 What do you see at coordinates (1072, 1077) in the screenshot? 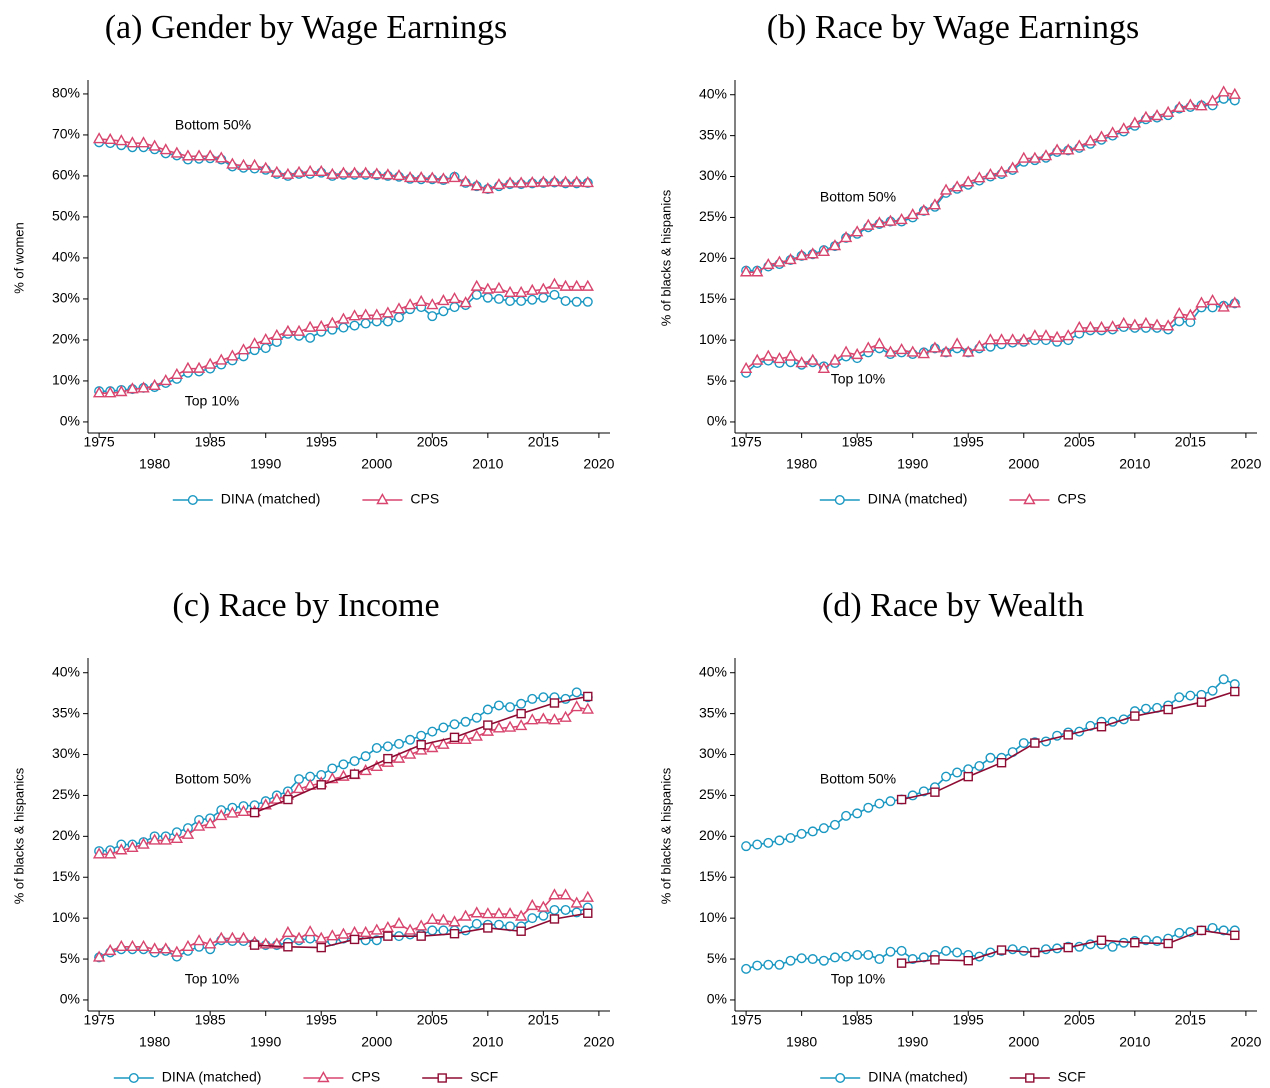
I see `legend-label: SCF` at bounding box center [1072, 1077].